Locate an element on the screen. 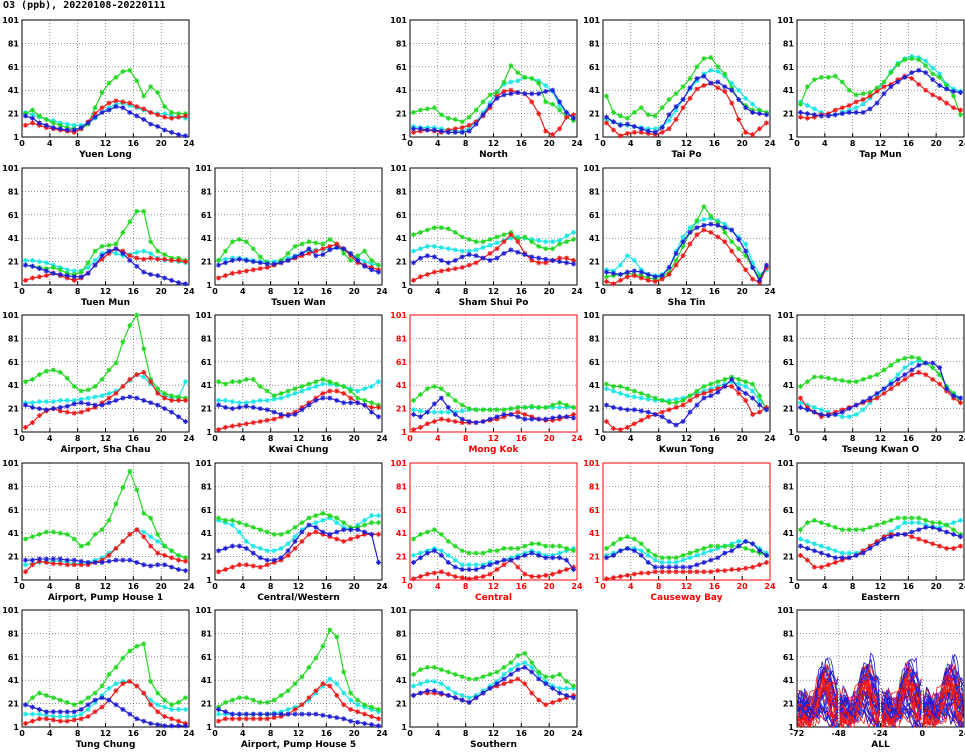 This screenshot has height=755, width=965. plot-frame is located at coordinates (493, 668).